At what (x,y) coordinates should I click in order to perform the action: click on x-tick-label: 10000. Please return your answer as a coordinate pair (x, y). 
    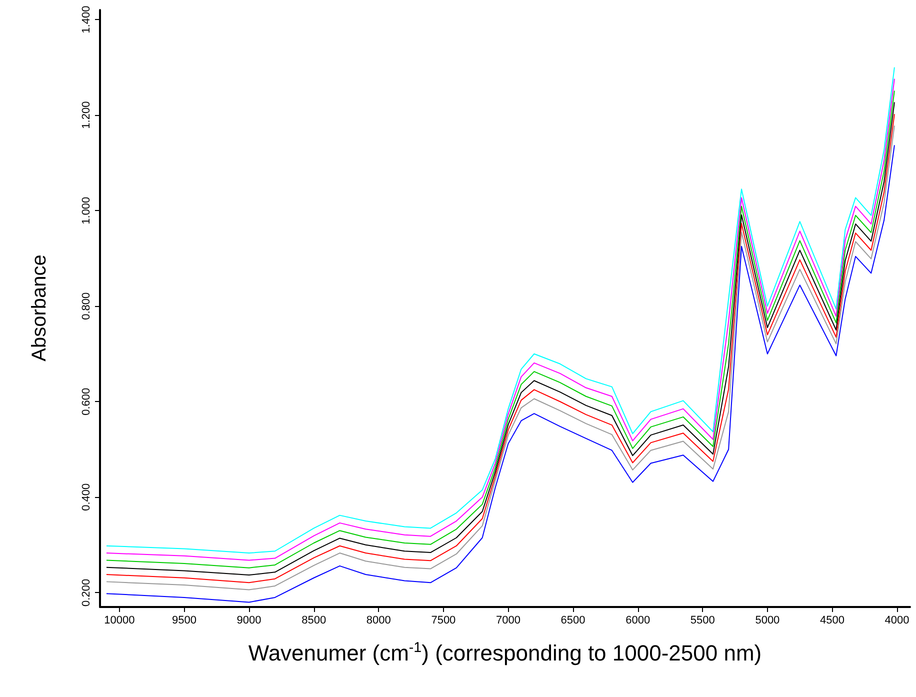
    Looking at the image, I should click on (119, 620).